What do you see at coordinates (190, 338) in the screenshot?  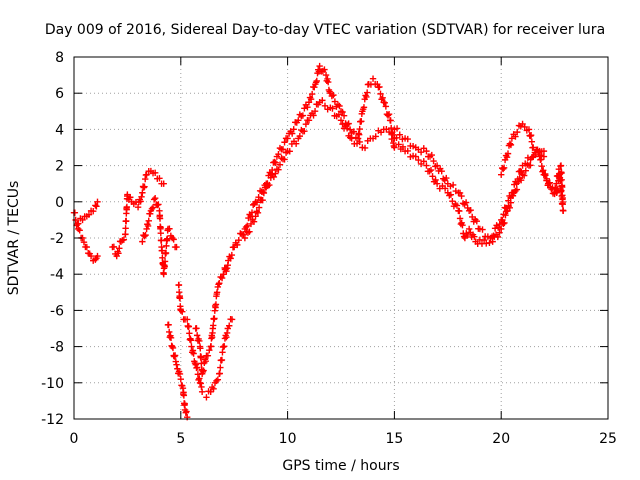 I see `series-track-e` at bounding box center [190, 338].